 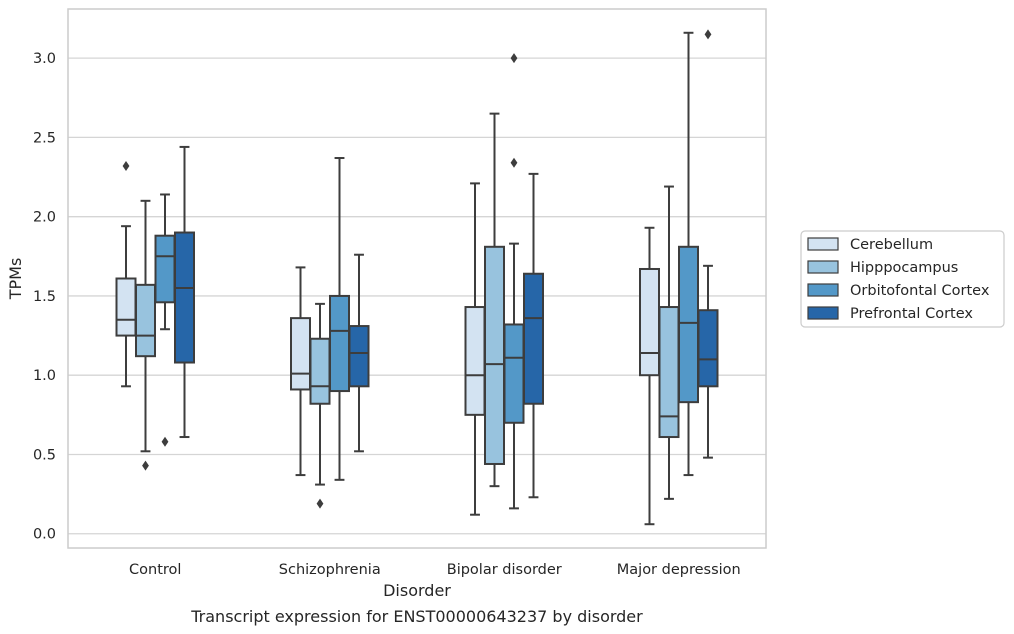 What do you see at coordinates (44, 218) in the screenshot?
I see `y-tick-label: 2.0` at bounding box center [44, 218].